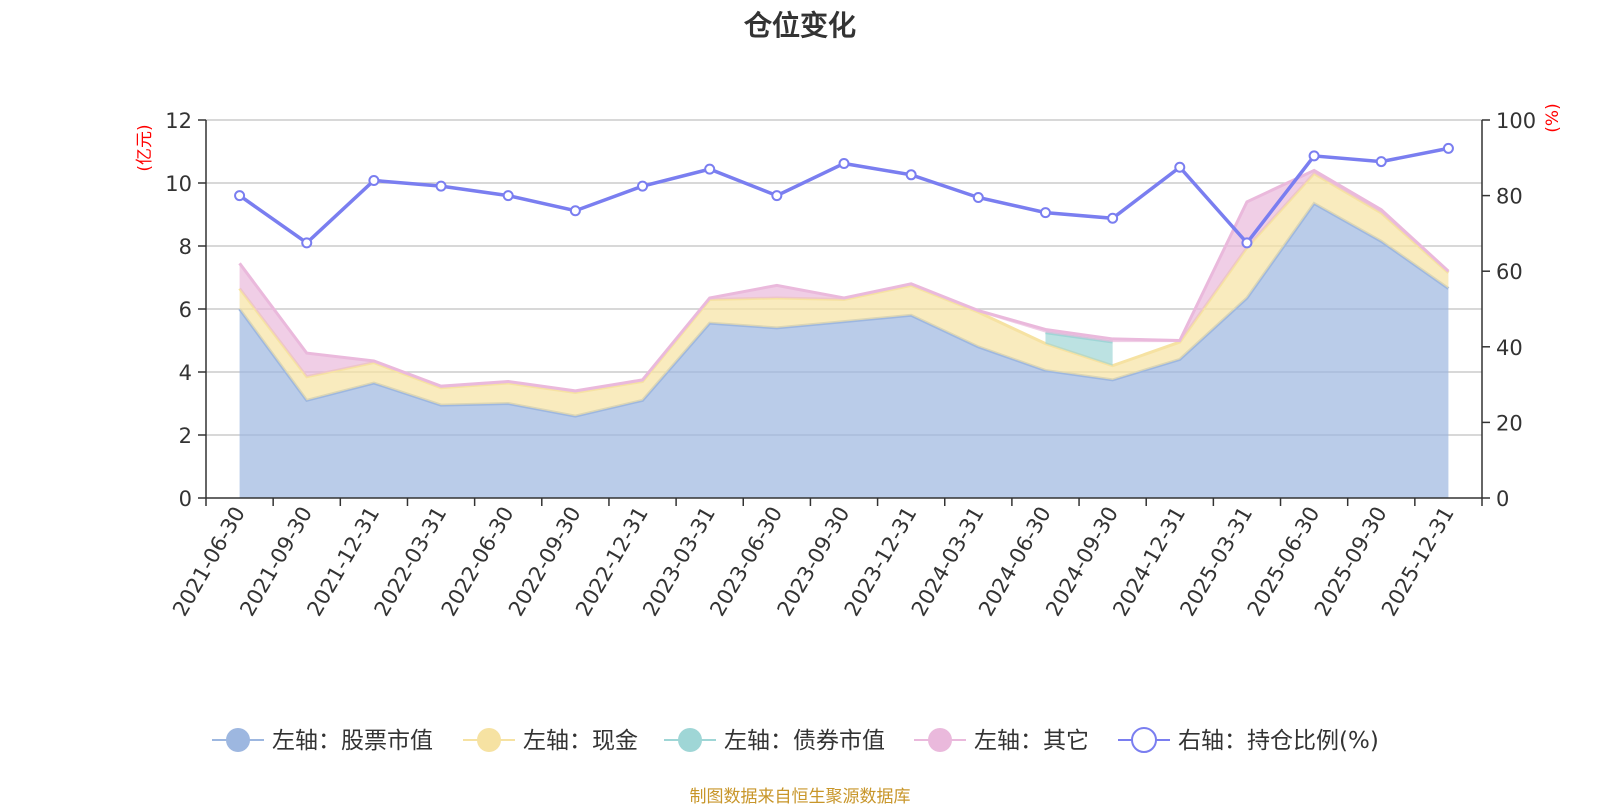 This screenshot has width=1600, height=807. I want to click on left-axis-tick-label: 8, so click(185, 247).